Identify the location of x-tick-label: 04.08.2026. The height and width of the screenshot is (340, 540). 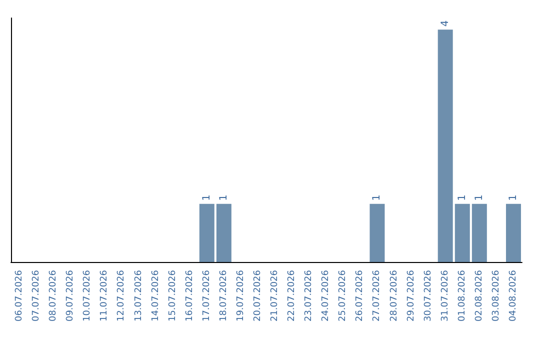
(513, 296).